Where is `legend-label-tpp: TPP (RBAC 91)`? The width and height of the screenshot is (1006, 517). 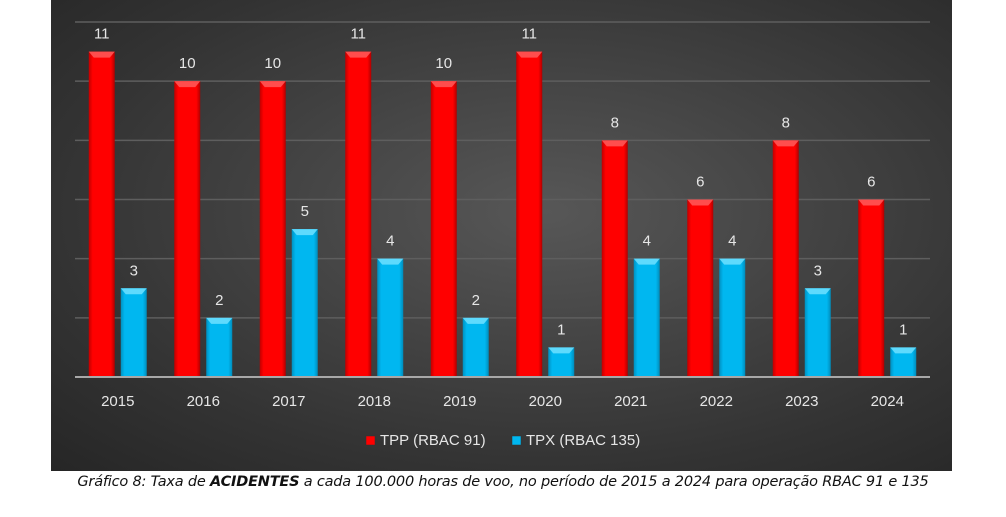 legend-label-tpp: TPP (RBAC 91) is located at coordinates (433, 440).